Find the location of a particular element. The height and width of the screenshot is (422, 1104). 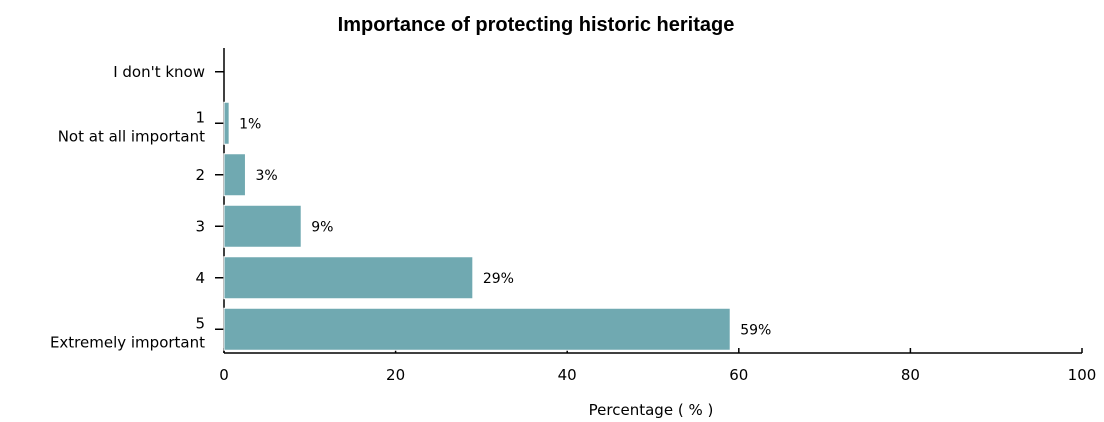

data-label-3: 9% is located at coordinates (322, 227).